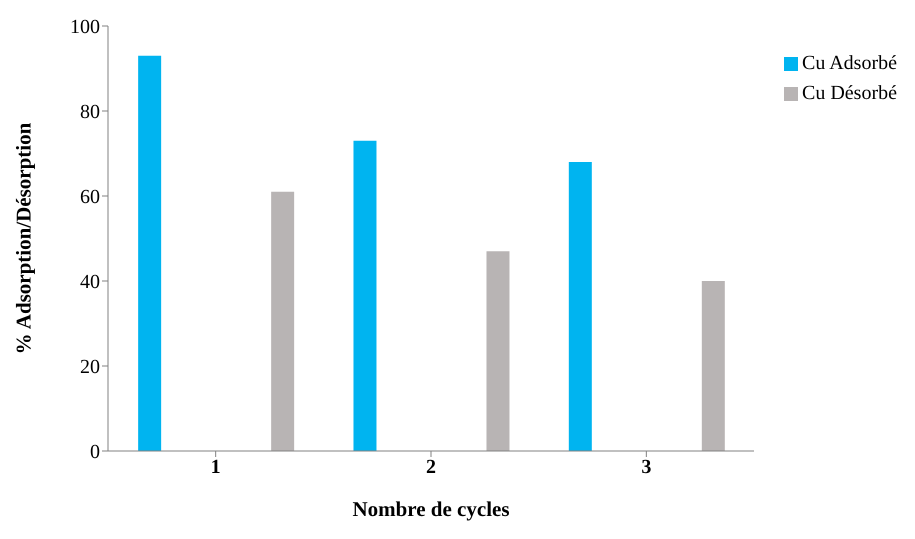 The height and width of the screenshot is (539, 915). I want to click on y-tick-label: 40, so click(90, 282).